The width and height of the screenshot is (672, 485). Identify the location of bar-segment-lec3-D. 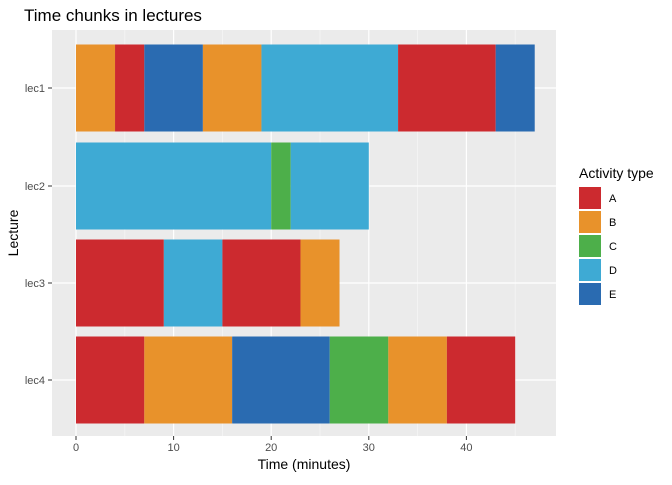
(193, 283).